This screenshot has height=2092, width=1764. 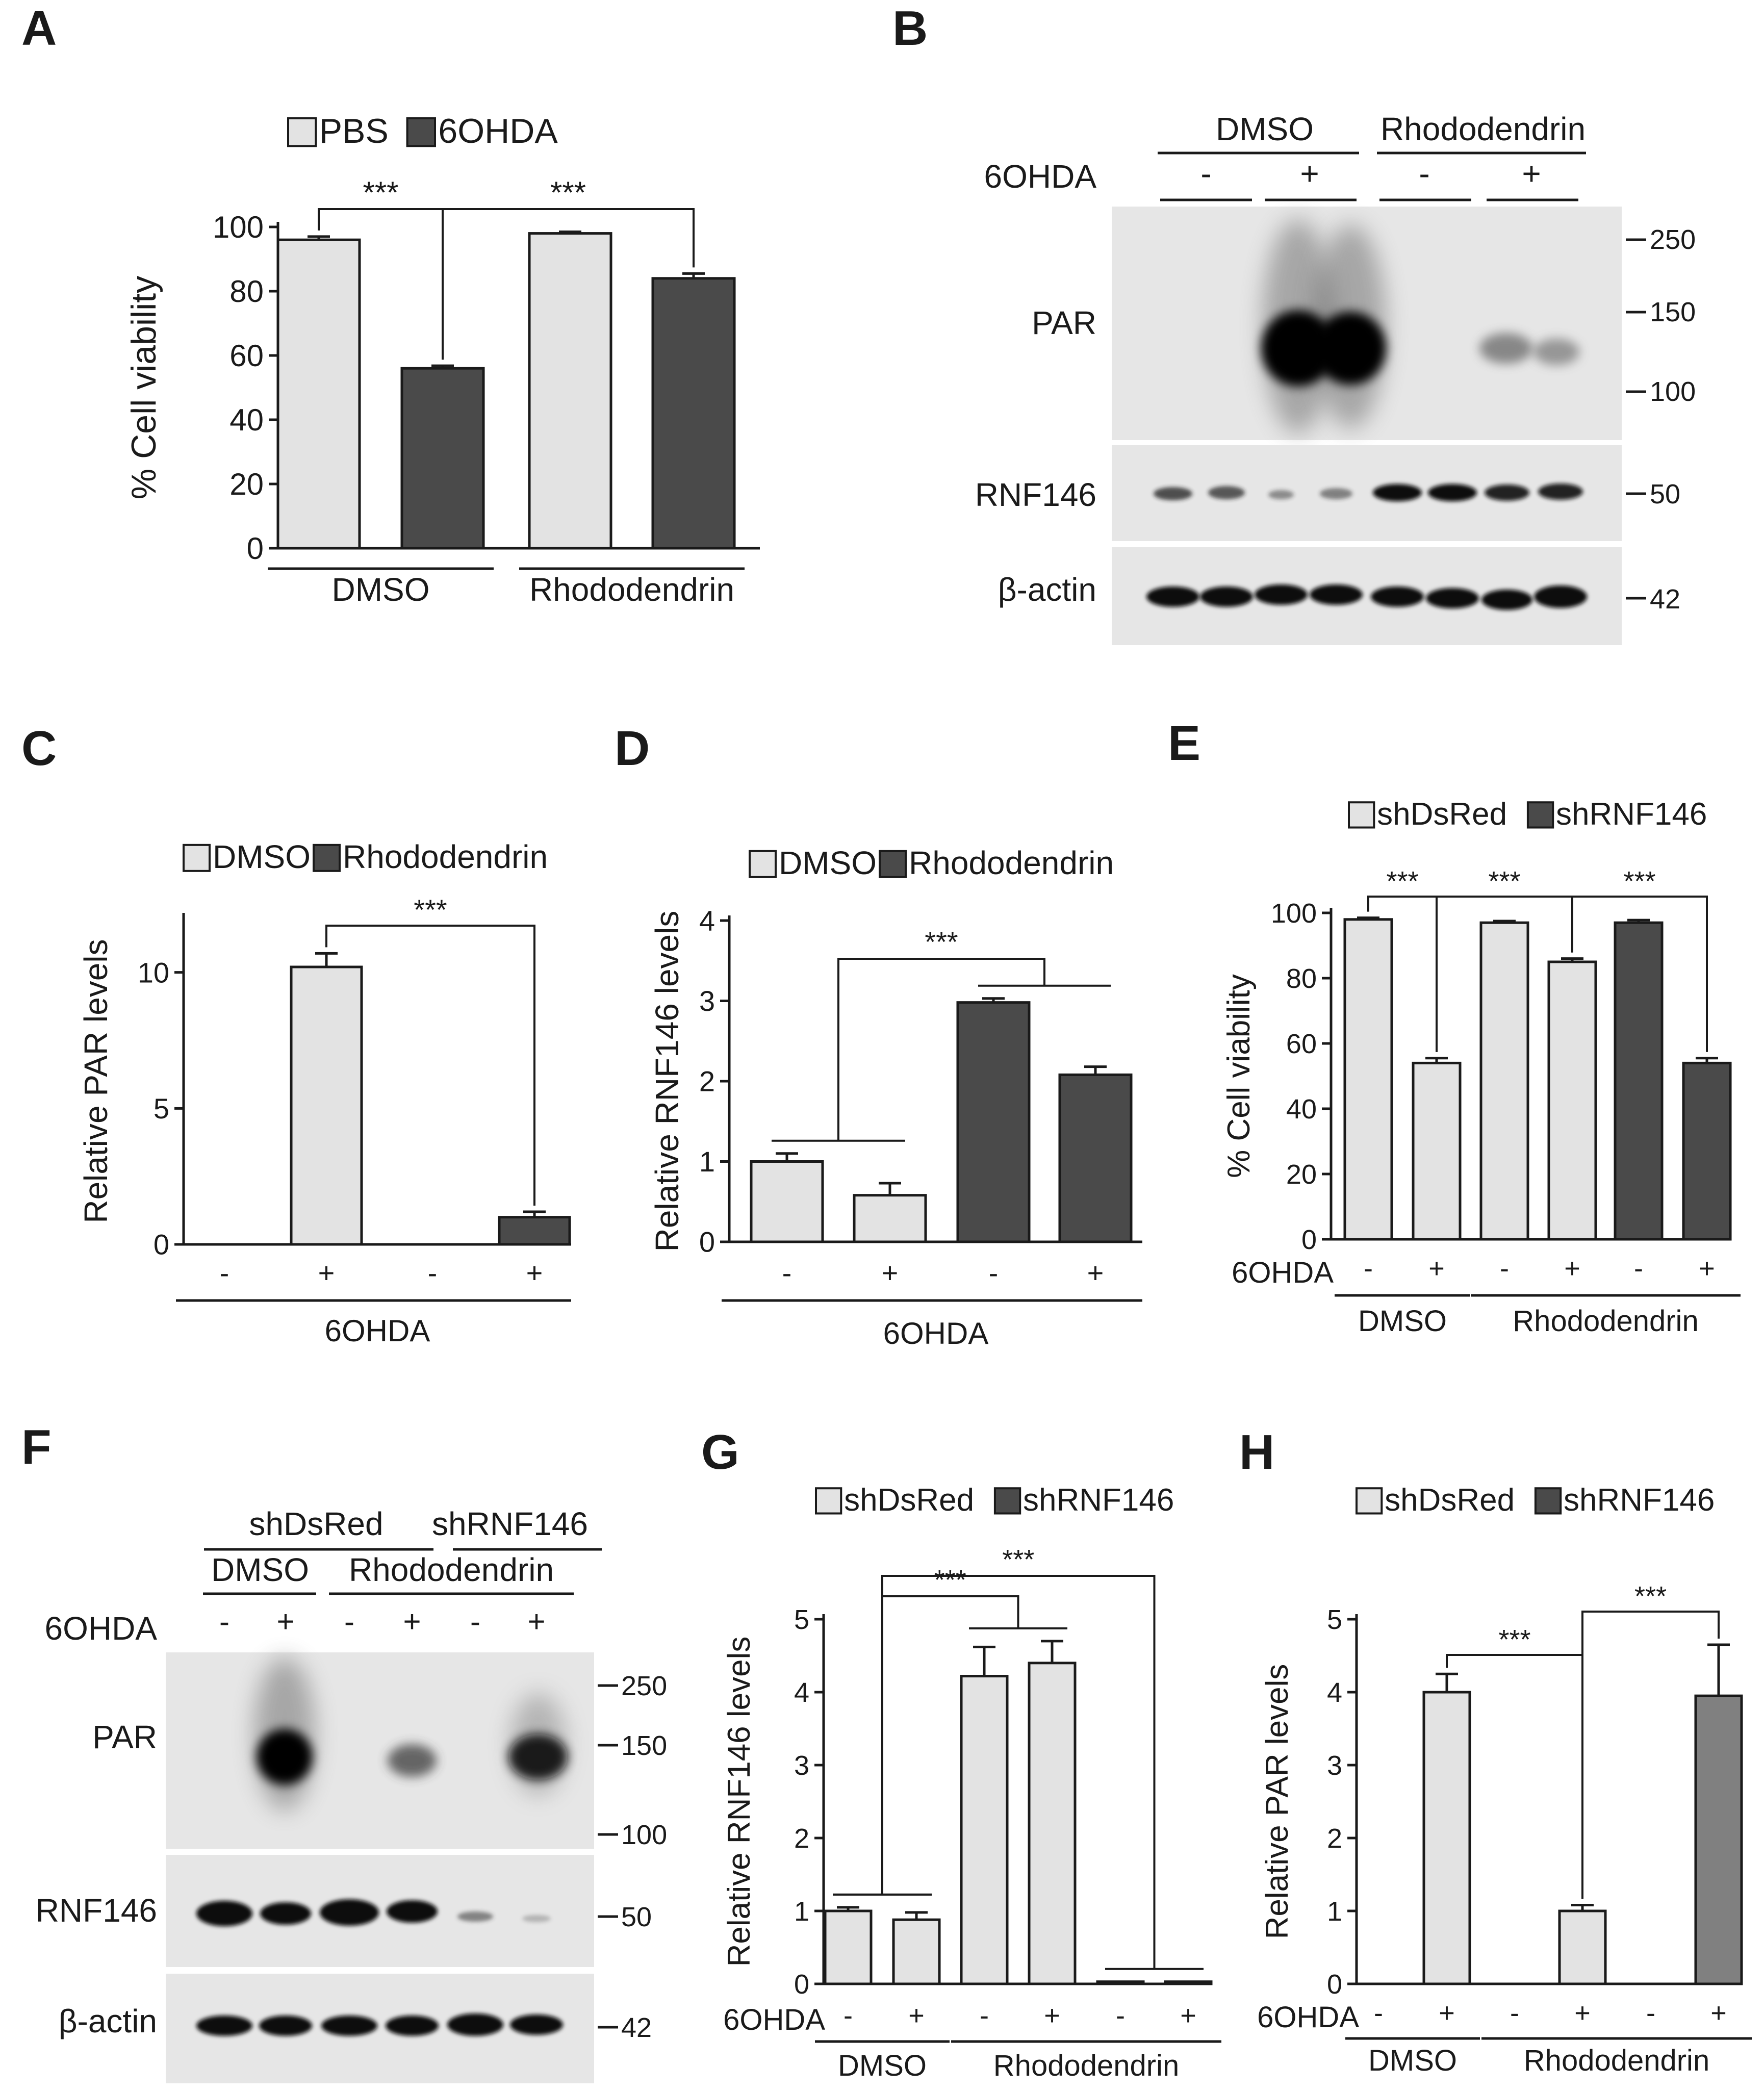 What do you see at coordinates (910, 28) in the screenshot?
I see `panel-label-b: B` at bounding box center [910, 28].